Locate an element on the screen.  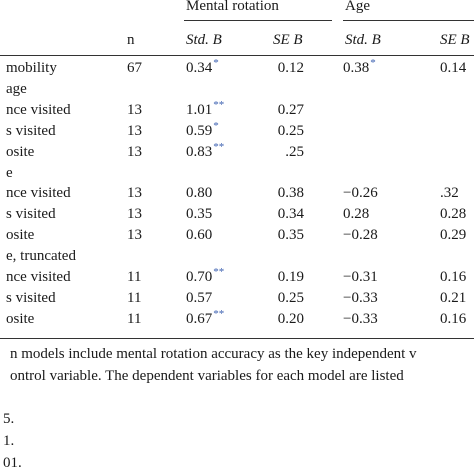
cell-std-b-age-value: −0.28 is located at coordinates (360, 235).